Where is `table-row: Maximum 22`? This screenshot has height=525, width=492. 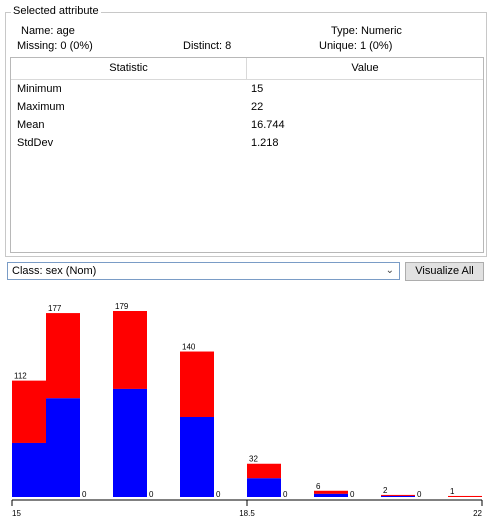
table-row: Maximum 22 is located at coordinates (247, 107).